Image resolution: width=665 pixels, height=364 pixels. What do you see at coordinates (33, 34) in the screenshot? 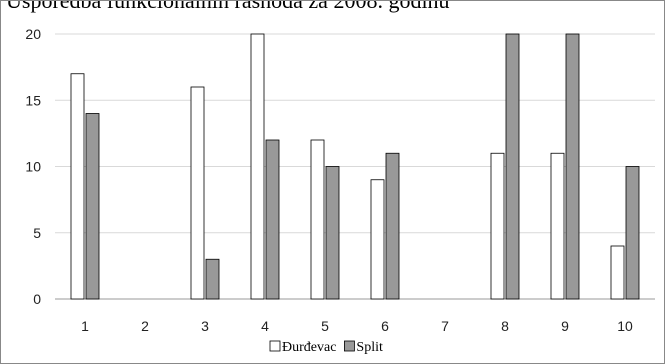
I see `y-tick-label: 20` at bounding box center [33, 34].